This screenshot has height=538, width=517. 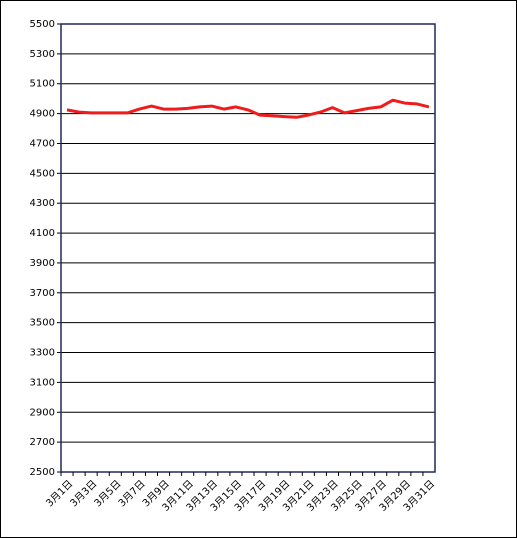 I want to click on y-tick-label: 3100, so click(x=42, y=382).